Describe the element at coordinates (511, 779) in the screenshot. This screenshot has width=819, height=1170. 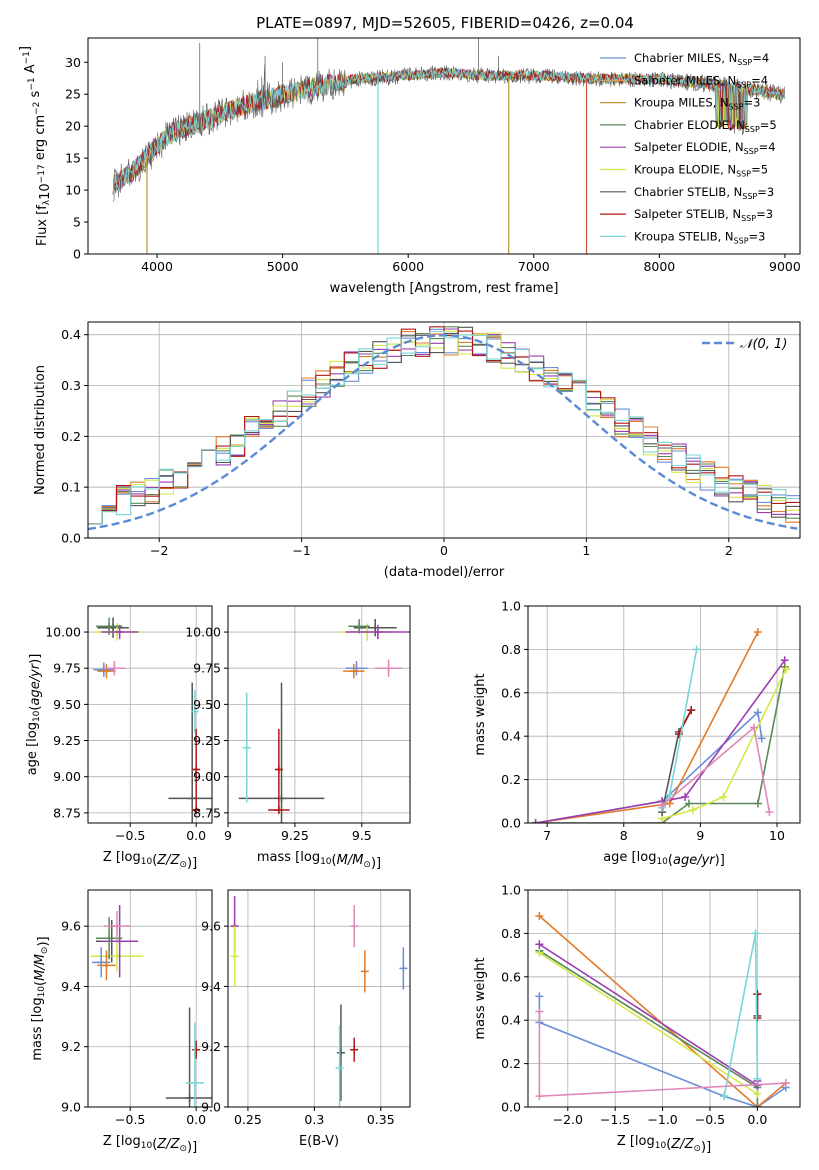
I see `y-tick-label: 0.2` at that location.